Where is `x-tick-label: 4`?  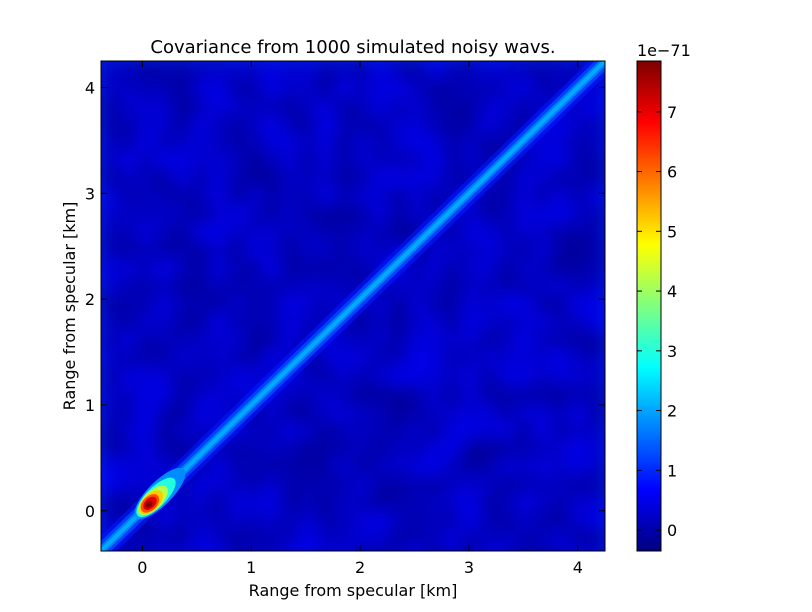
x-tick-label: 4 is located at coordinates (578, 567).